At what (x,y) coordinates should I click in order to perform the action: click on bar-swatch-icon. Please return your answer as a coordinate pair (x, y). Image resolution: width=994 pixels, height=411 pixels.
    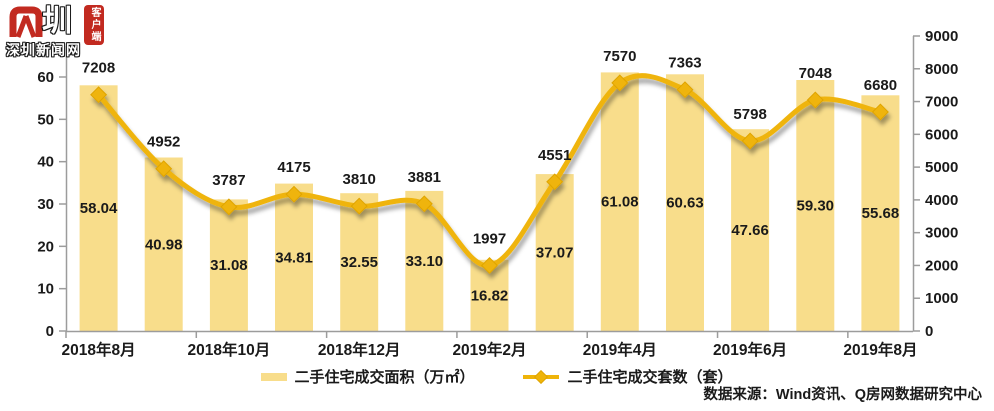
    Looking at the image, I should click on (274, 376).